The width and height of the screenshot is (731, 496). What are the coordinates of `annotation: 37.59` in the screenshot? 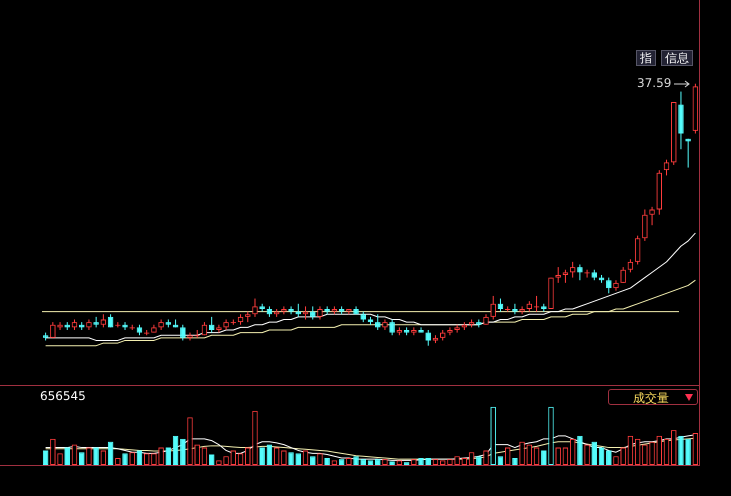 It's located at (654, 83).